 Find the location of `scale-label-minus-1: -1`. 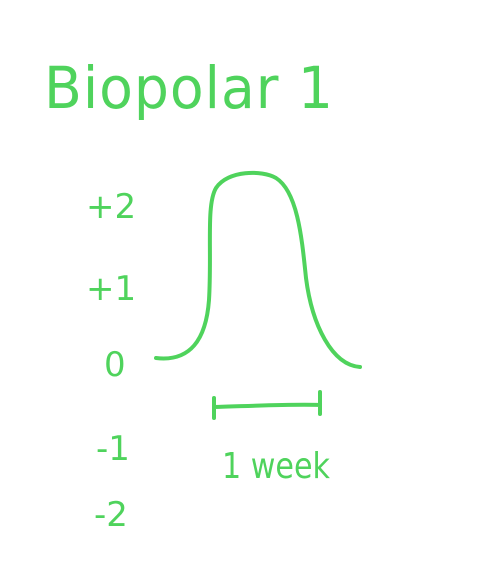

scale-label-minus-1: -1 is located at coordinates (113, 449).